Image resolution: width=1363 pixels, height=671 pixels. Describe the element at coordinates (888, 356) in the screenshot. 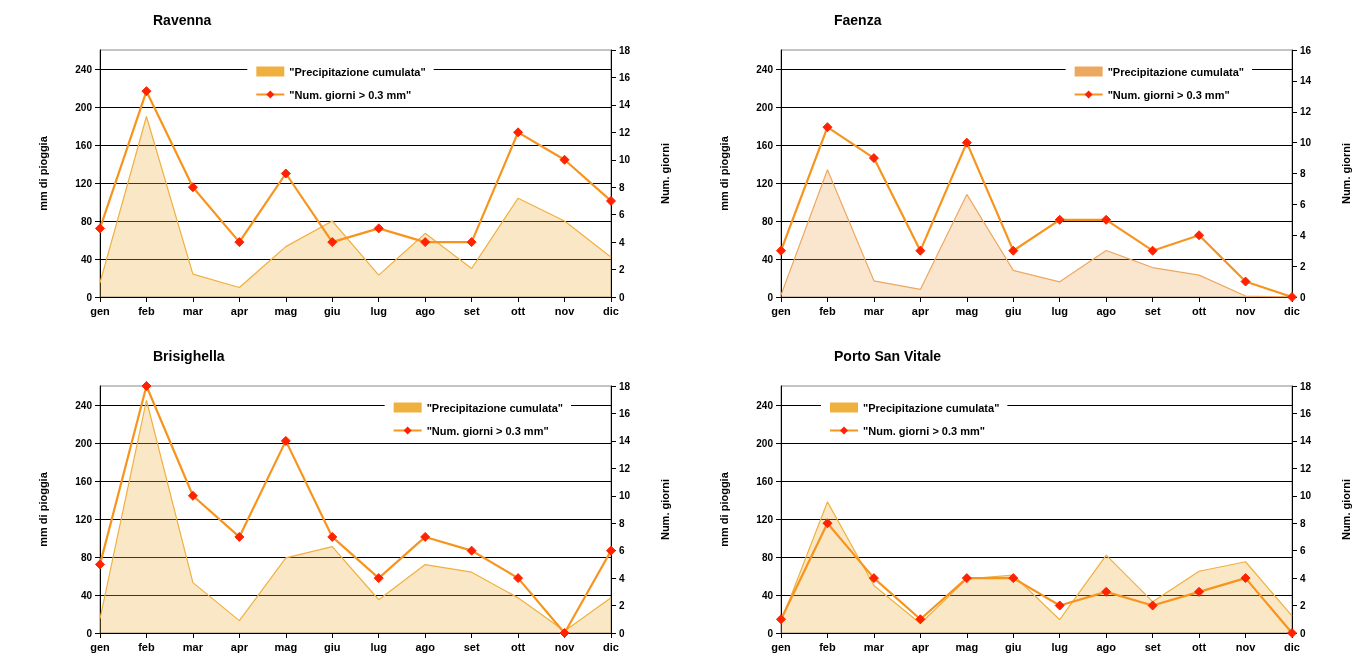

I see `chart-title: Porto San Vitale` at that location.